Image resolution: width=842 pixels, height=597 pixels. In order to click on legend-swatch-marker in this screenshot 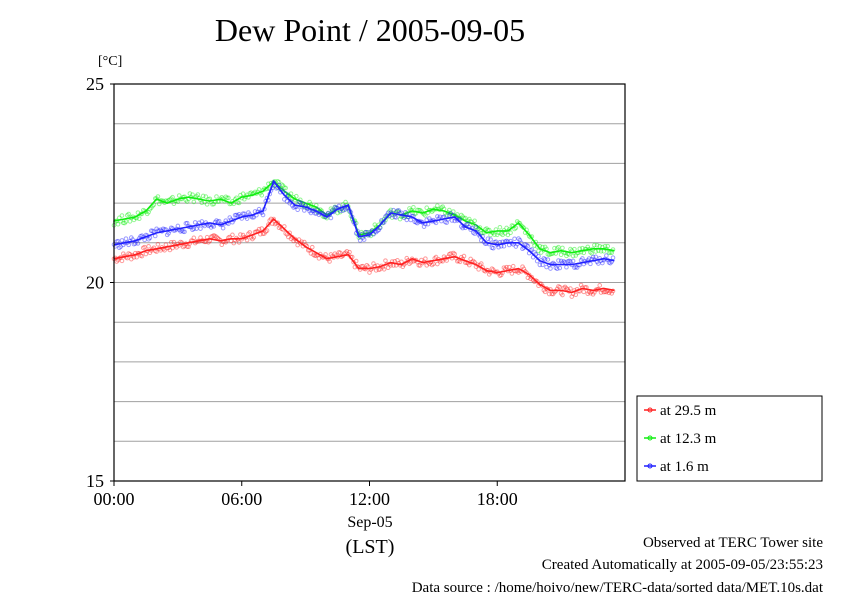, I will do `click(650, 466)`.